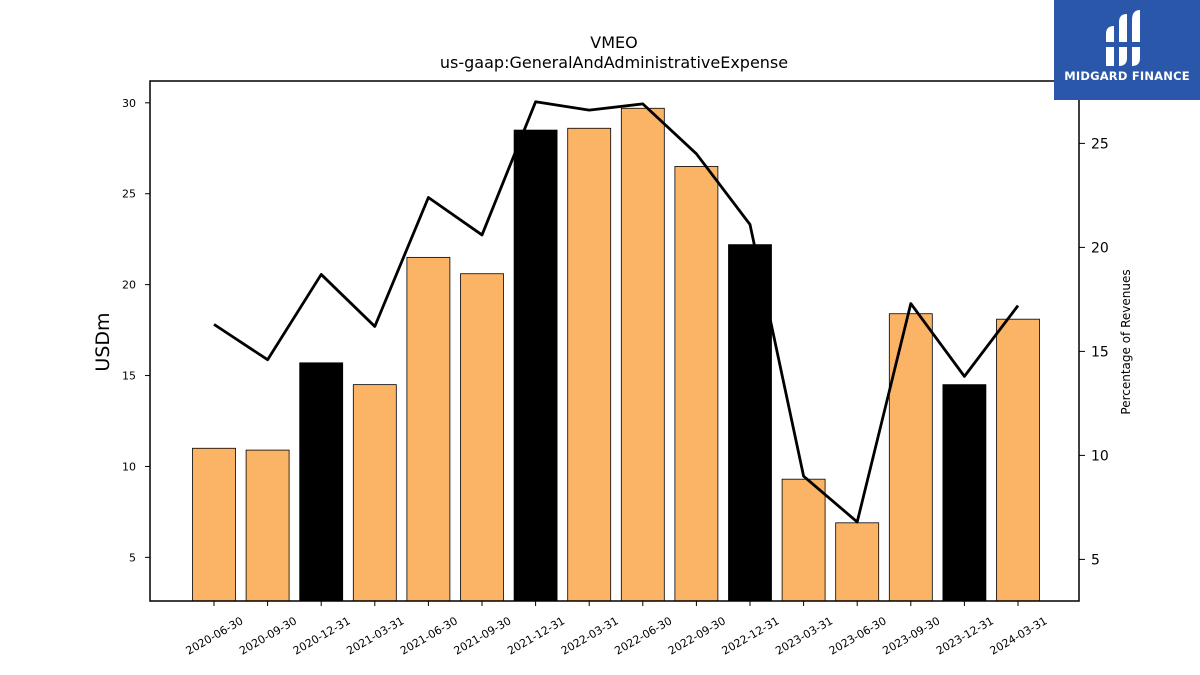 The width and height of the screenshot is (1200, 675). I want to click on y2-tick-label: 5, so click(1095, 560).